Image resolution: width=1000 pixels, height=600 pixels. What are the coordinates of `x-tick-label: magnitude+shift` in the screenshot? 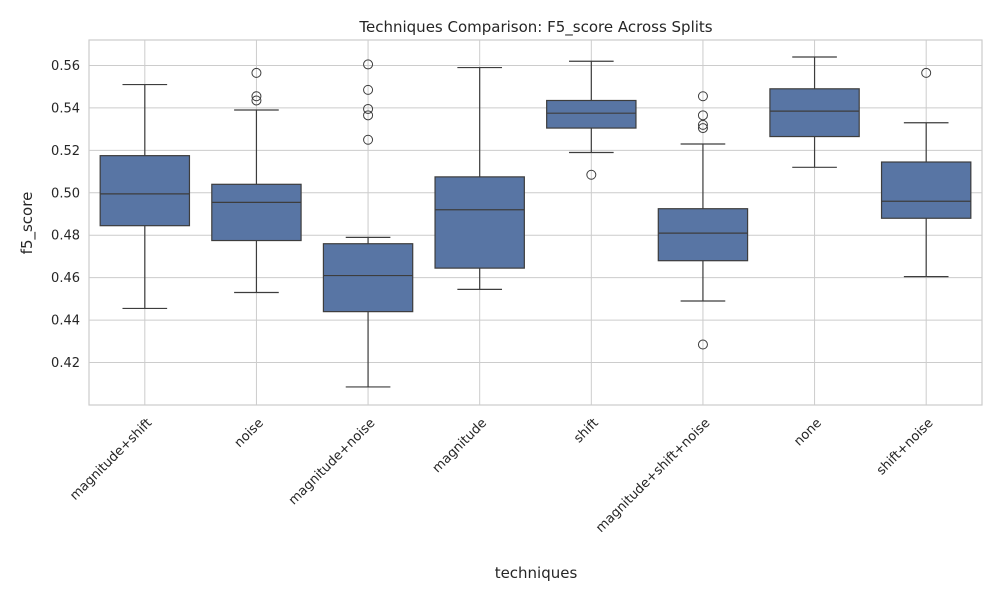 It's located at (111, 460).